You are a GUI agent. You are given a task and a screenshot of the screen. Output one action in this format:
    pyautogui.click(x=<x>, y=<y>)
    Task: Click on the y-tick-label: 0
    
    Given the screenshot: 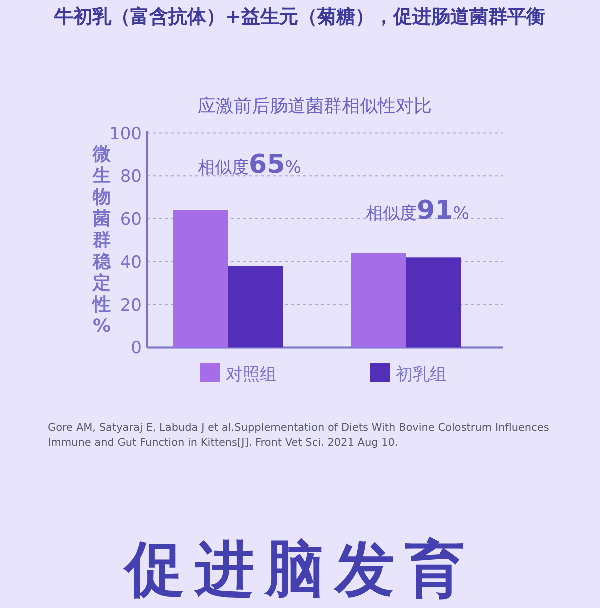 What is the action you would take?
    pyautogui.click(x=136, y=348)
    